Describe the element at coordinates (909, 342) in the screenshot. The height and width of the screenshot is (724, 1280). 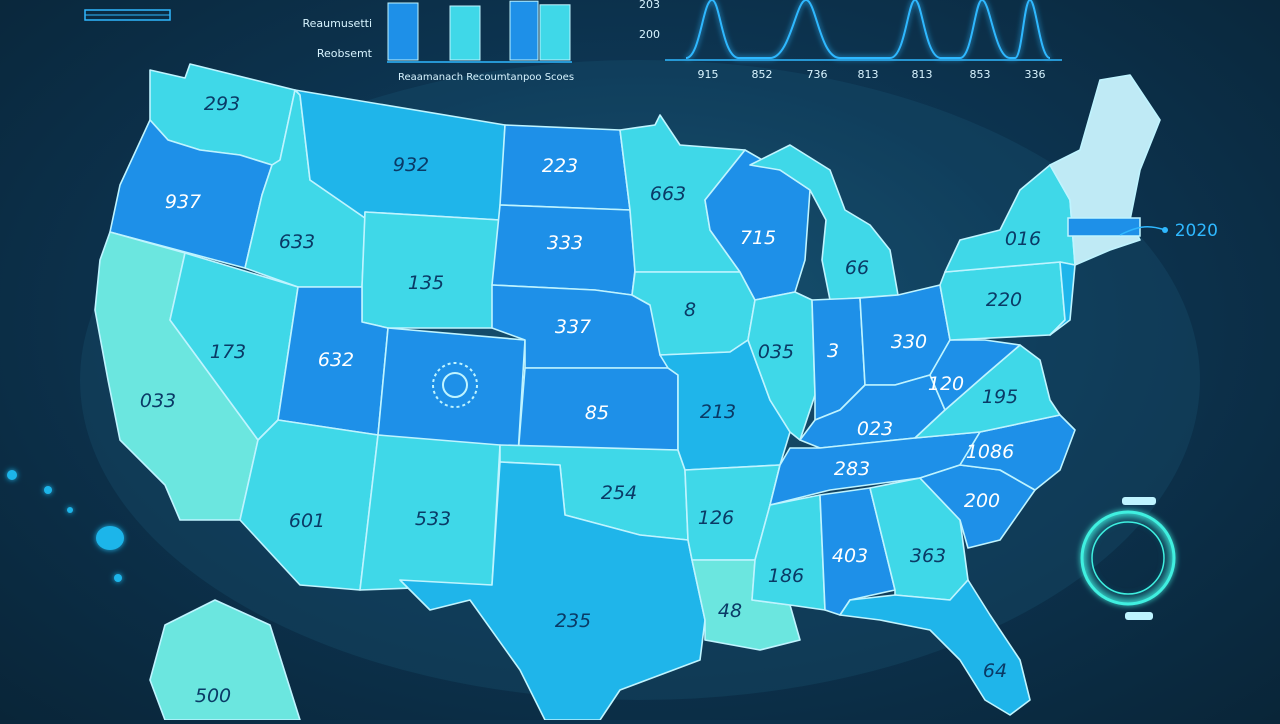
I see `state-label-OH: 330` at that location.